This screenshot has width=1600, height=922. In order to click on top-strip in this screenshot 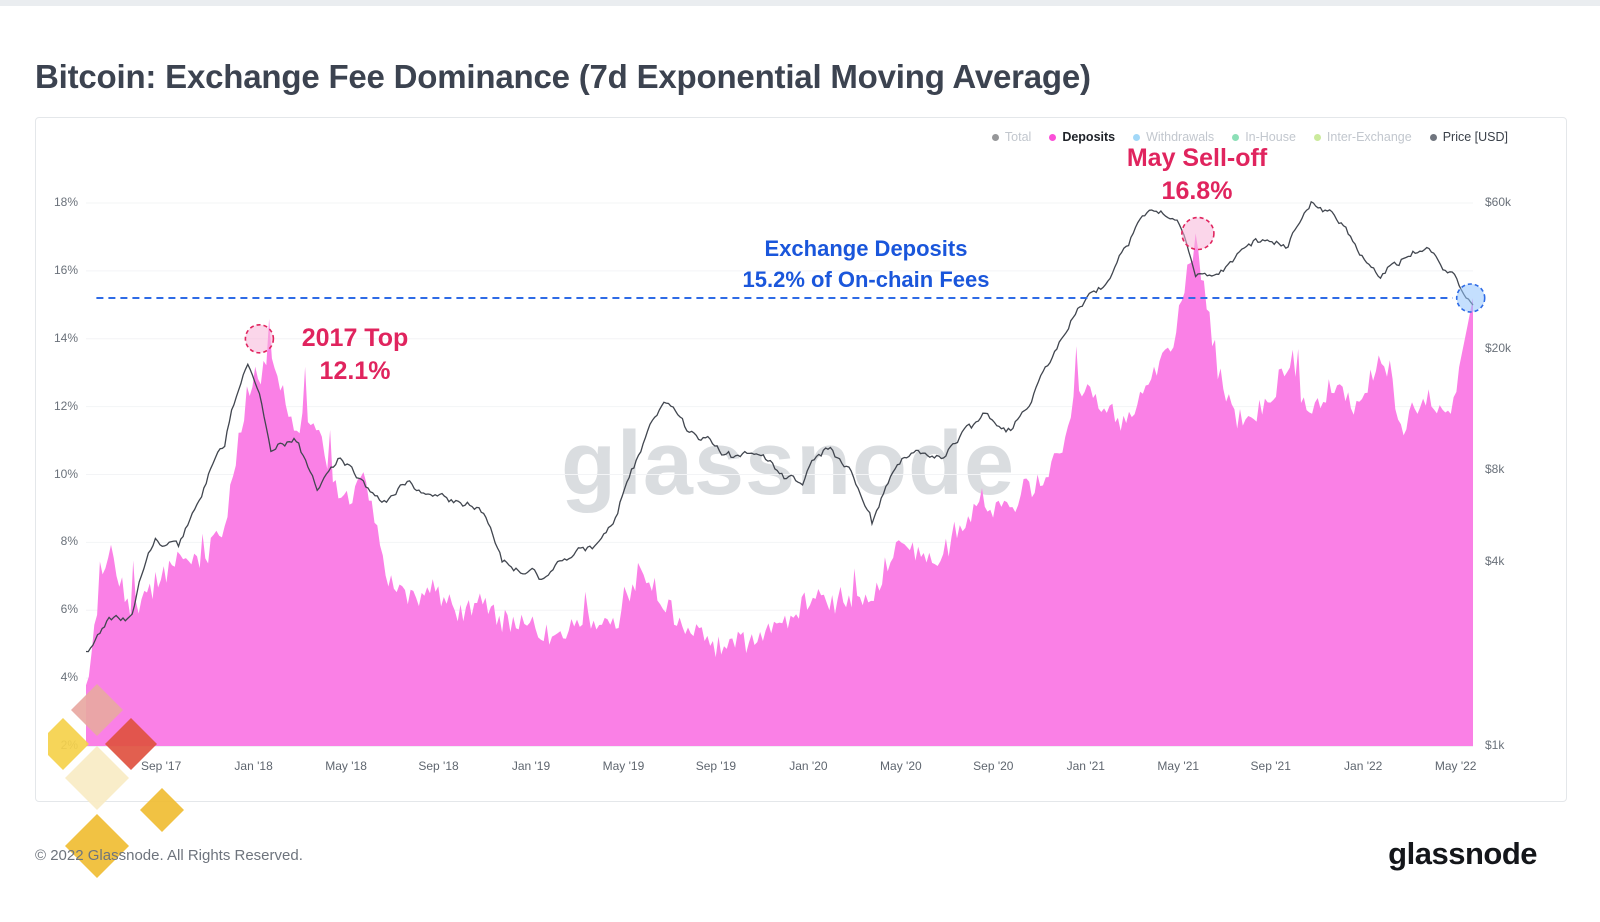, I will do `click(800, 3)`.